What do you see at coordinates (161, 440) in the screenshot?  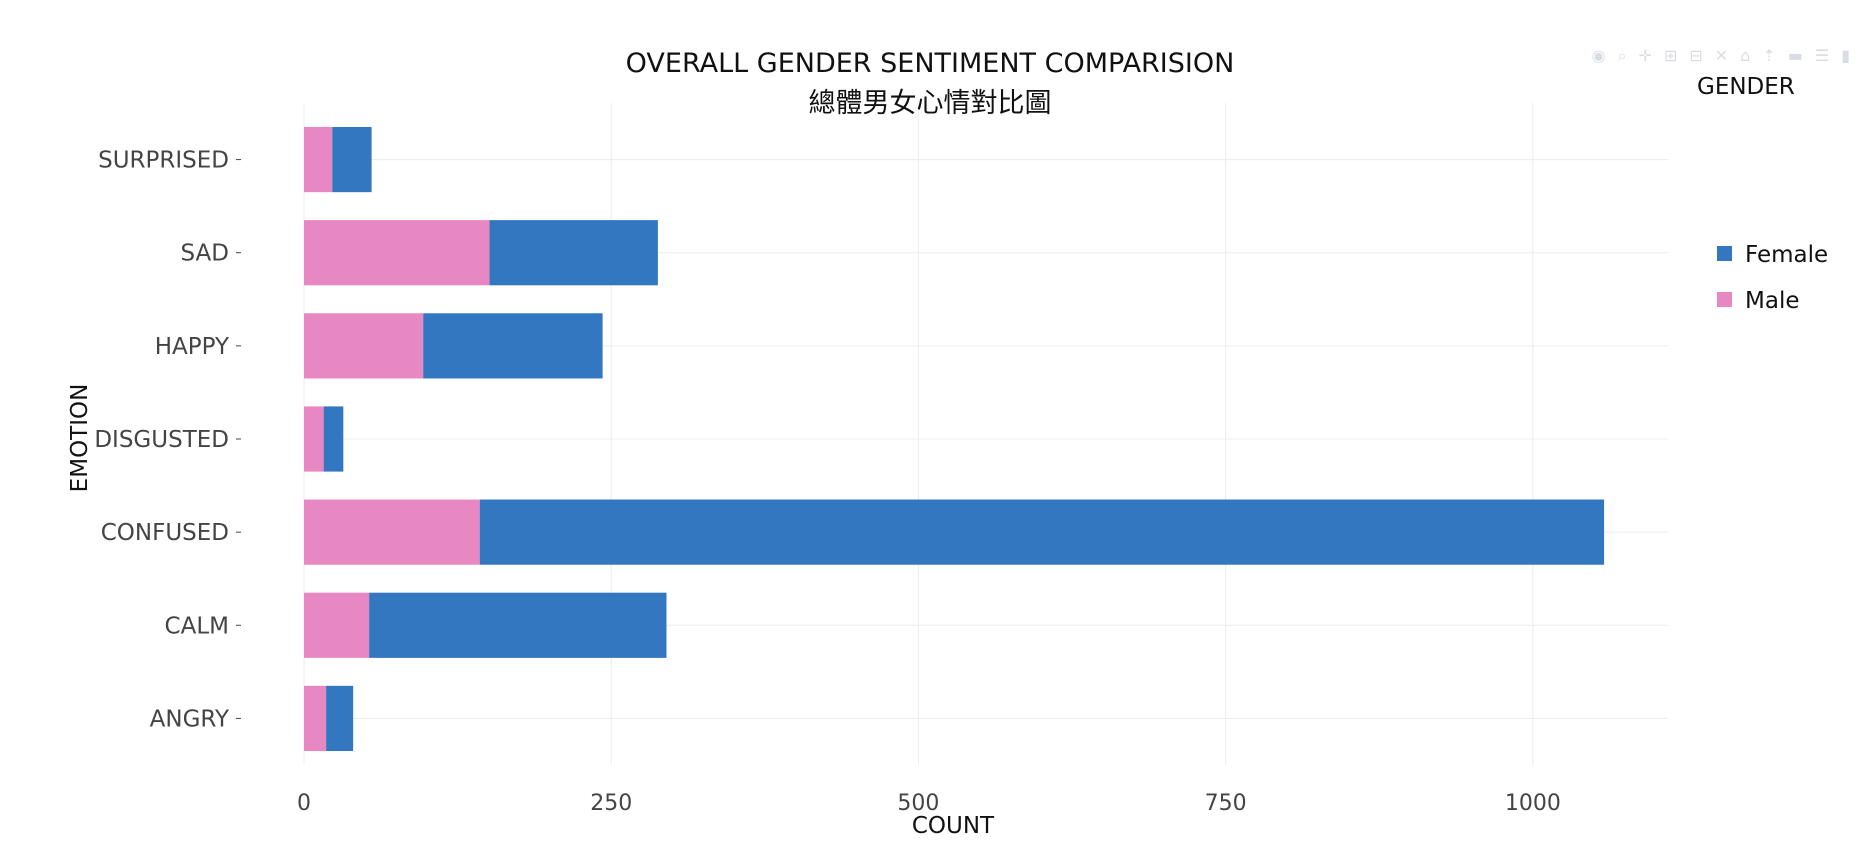 I see `y-tick-label-disgusted: DISGUSTED` at bounding box center [161, 440].